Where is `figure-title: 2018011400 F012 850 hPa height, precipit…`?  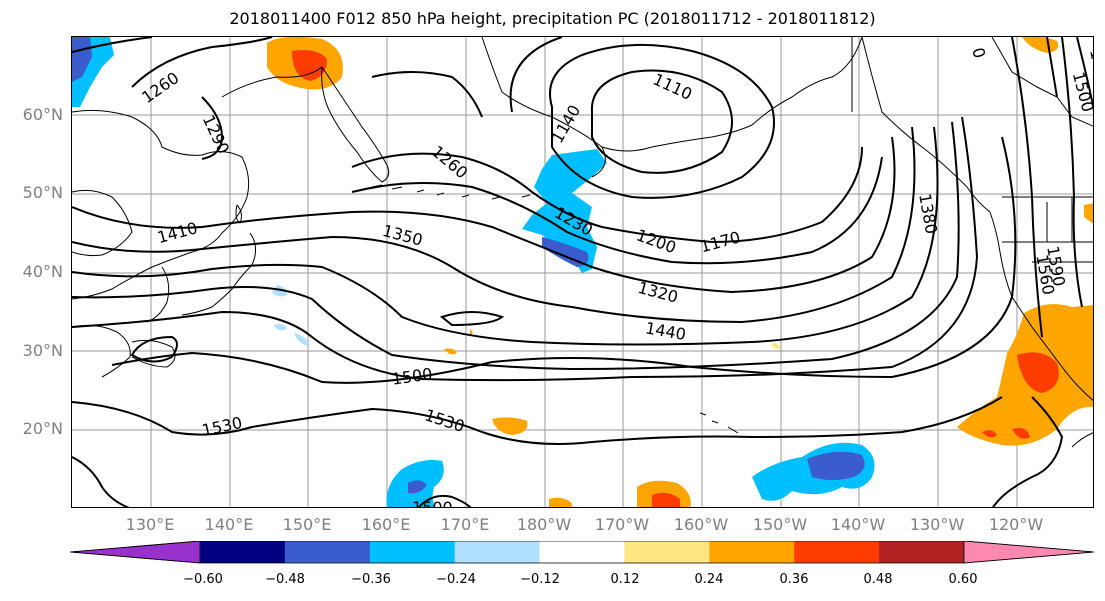 figure-title: 2018011400 F012 850 hPa height, precipit… is located at coordinates (552, 18).